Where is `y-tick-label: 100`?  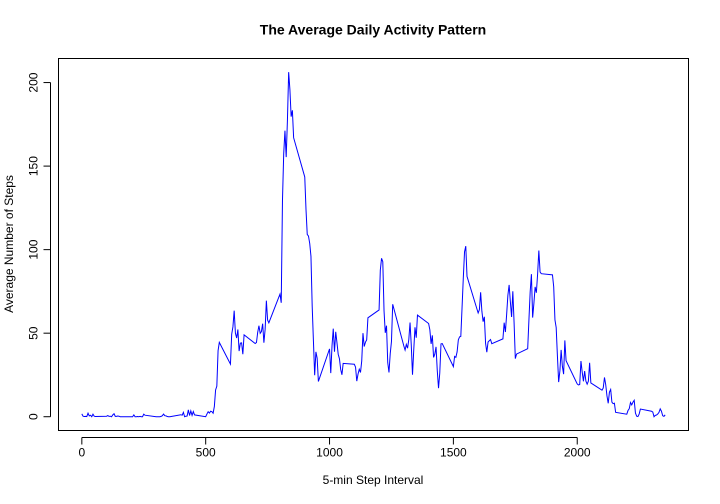 y-tick-label: 100 is located at coordinates (34, 249).